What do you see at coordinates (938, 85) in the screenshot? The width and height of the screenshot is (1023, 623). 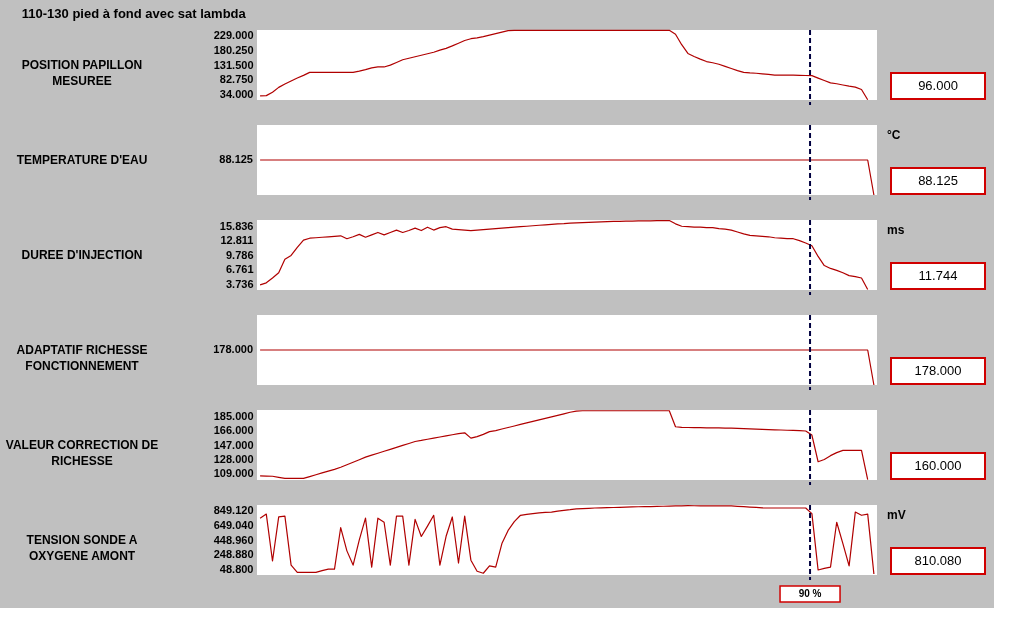 I see `text: 96.000` at bounding box center [938, 85].